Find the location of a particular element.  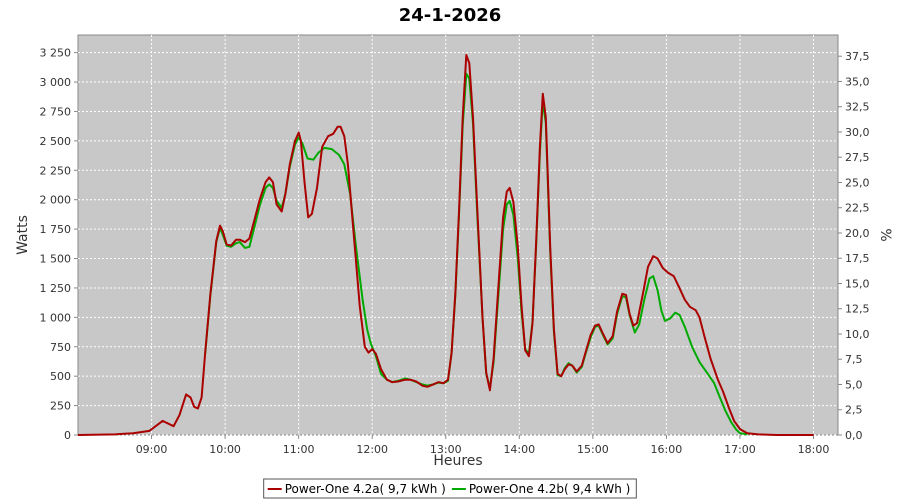

y-axis-title: Watts is located at coordinates (23, 235).